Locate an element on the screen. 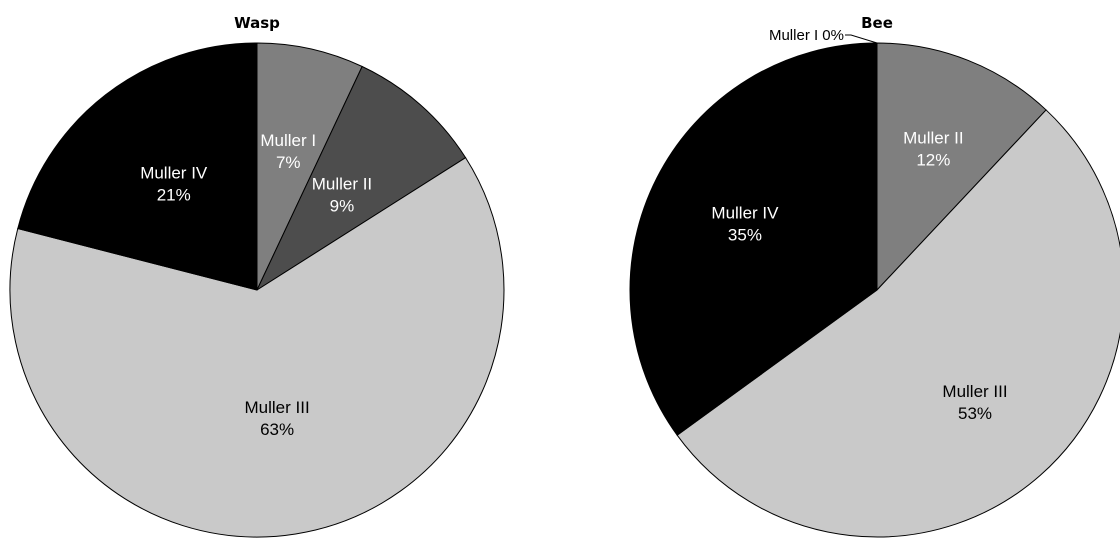 The image size is (1120, 538). bee-slice-muller-ii is located at coordinates (961, 167).